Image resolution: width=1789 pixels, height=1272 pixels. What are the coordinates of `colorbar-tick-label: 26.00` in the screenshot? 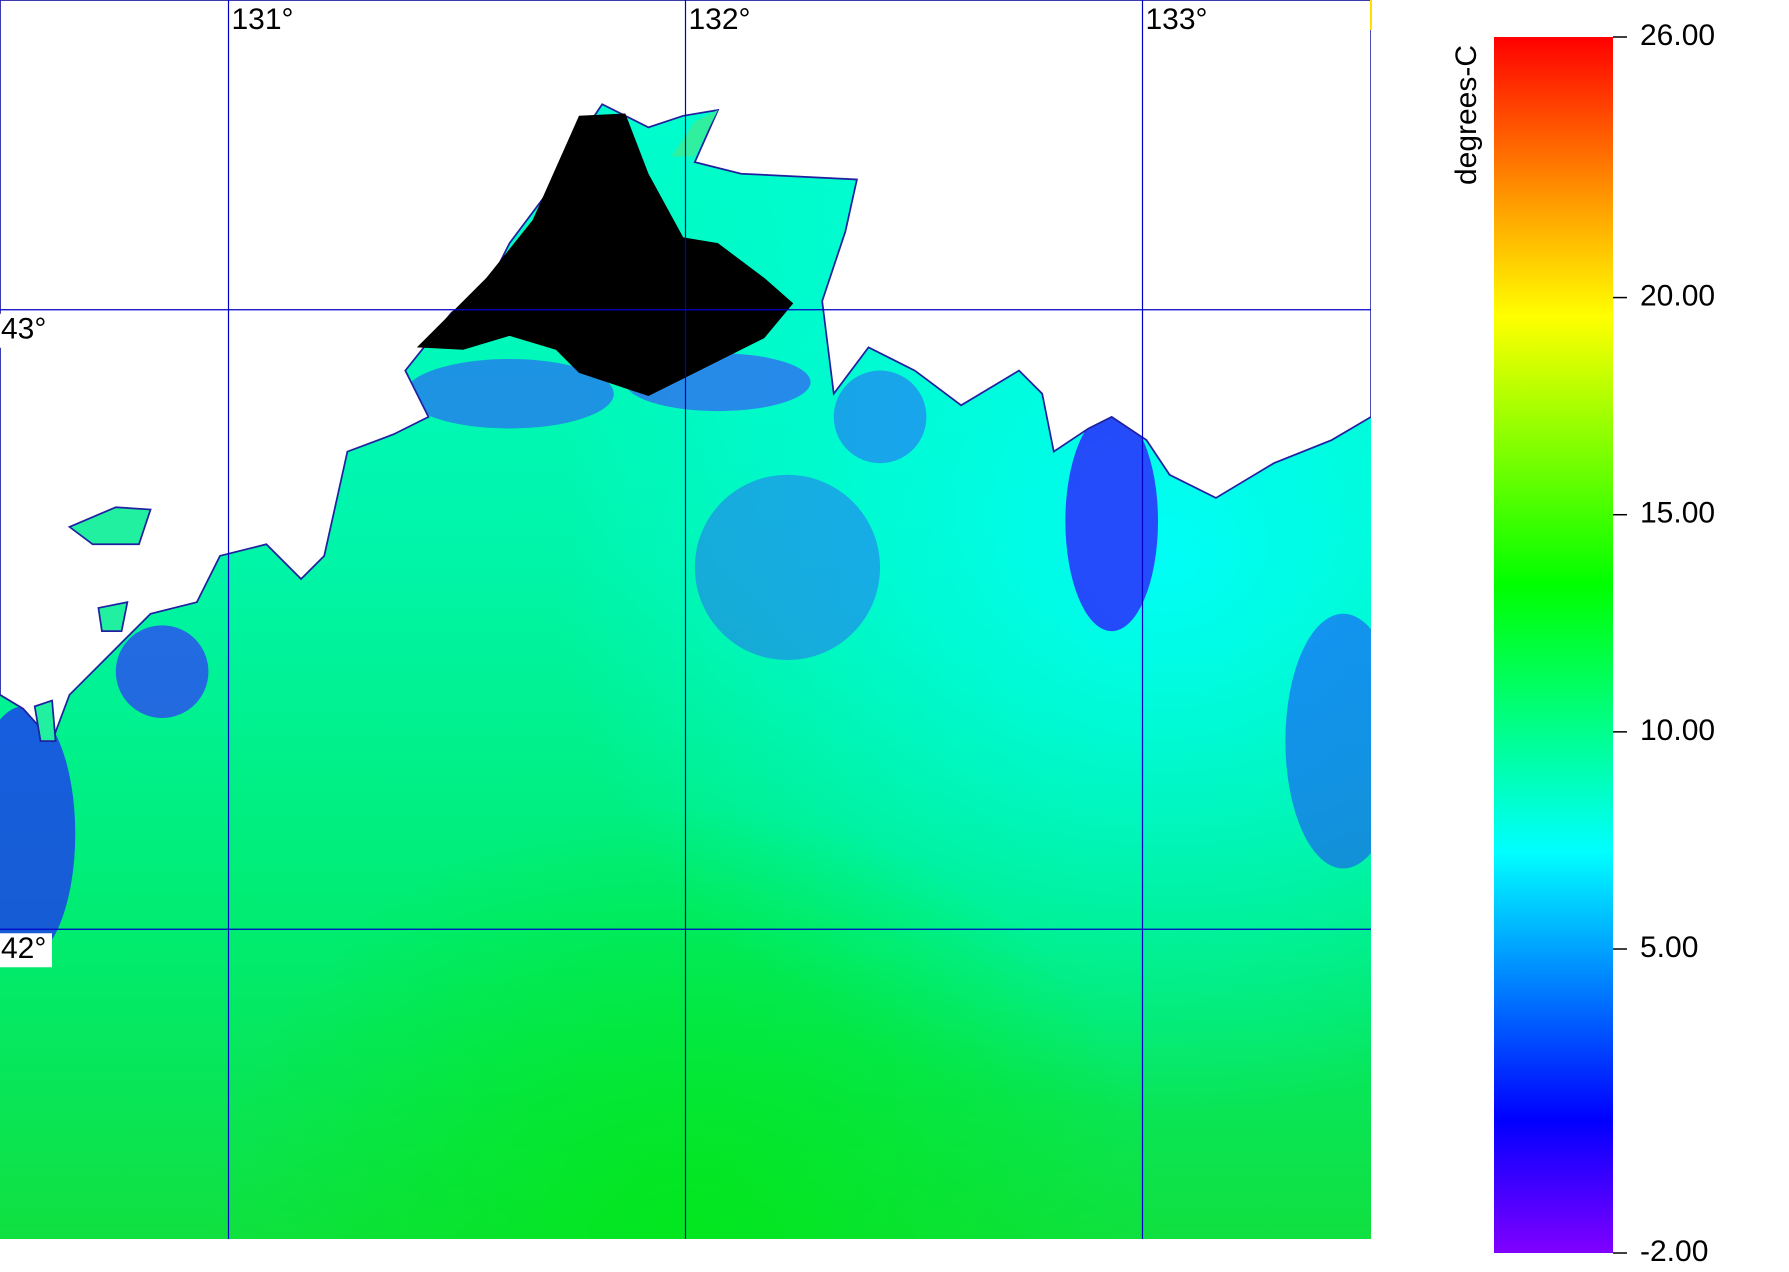 It's located at (1677, 35).